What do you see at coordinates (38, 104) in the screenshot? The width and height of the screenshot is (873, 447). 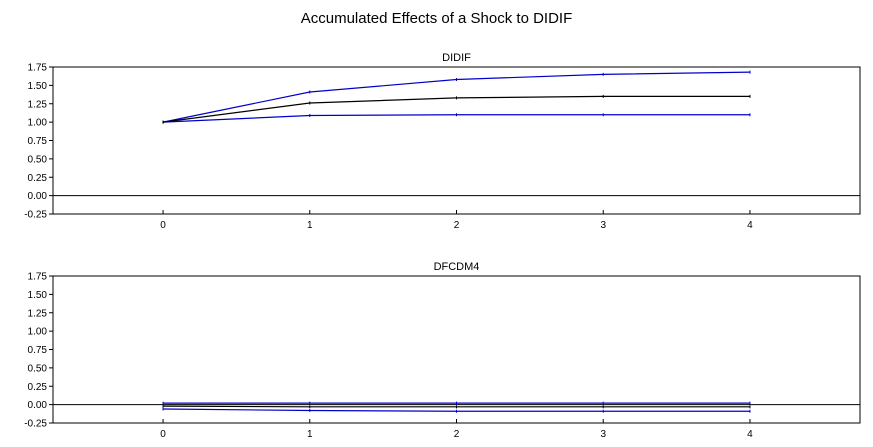 I see `panel-1-y-tick-label: 1.25` at bounding box center [38, 104].